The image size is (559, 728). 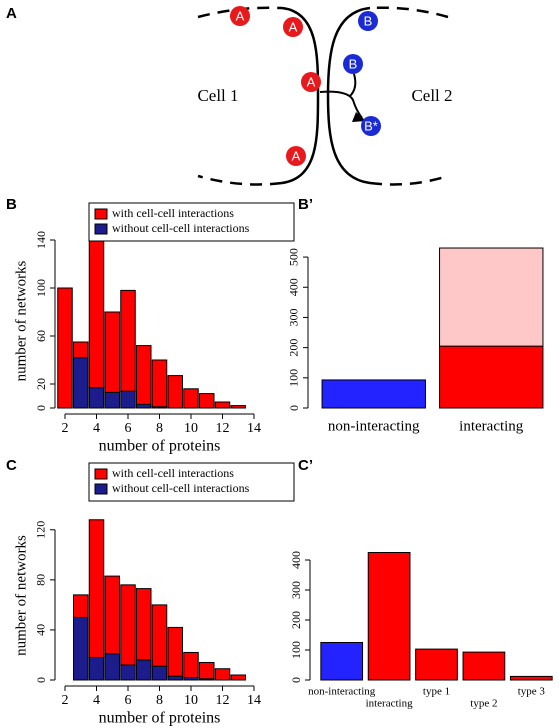 I want to click on y-tick-label: 20, so click(x=41, y=384).